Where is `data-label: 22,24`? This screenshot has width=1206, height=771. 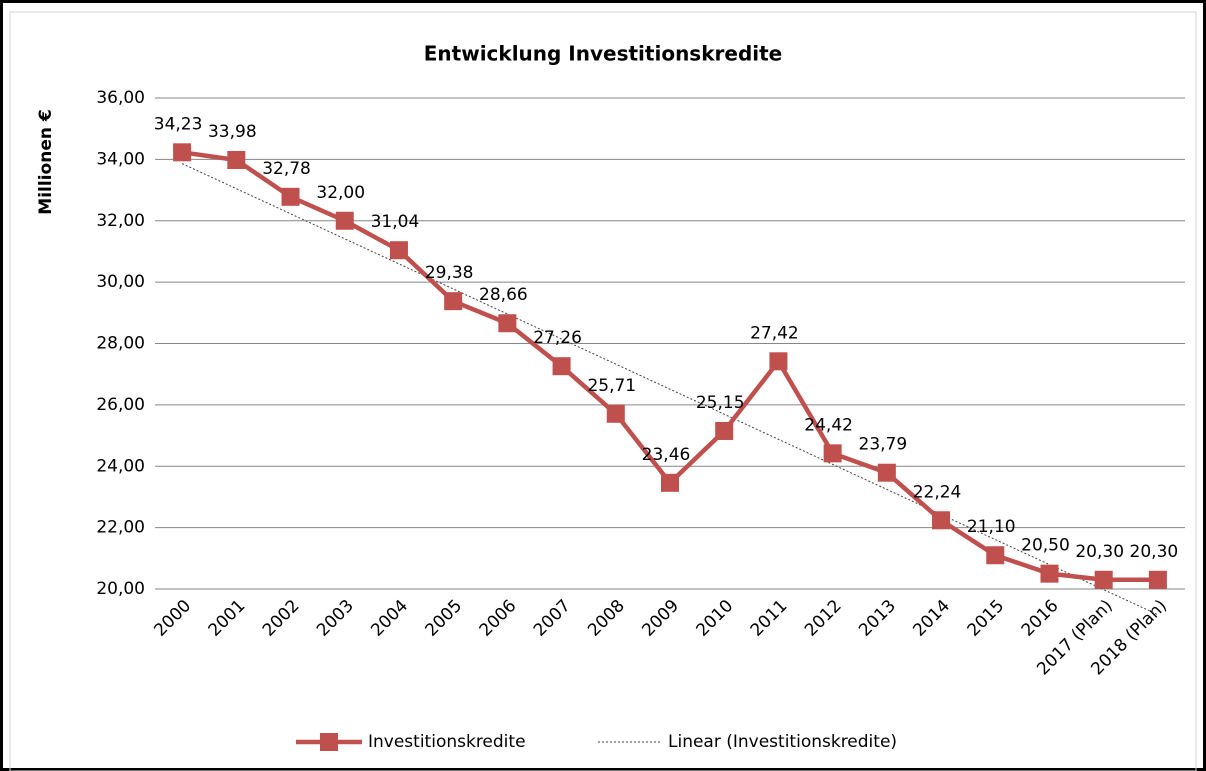
data-label: 22,24 is located at coordinates (937, 492).